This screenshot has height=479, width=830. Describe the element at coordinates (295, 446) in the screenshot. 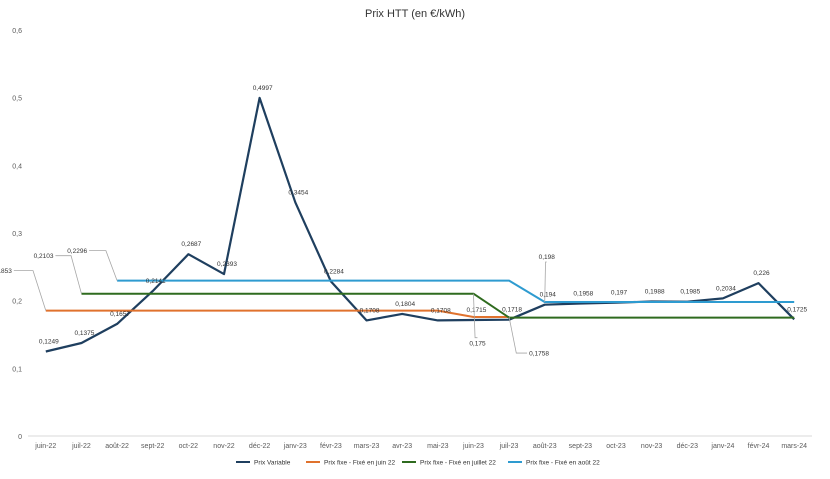

I see `x-tick-label: janv-23` at that location.